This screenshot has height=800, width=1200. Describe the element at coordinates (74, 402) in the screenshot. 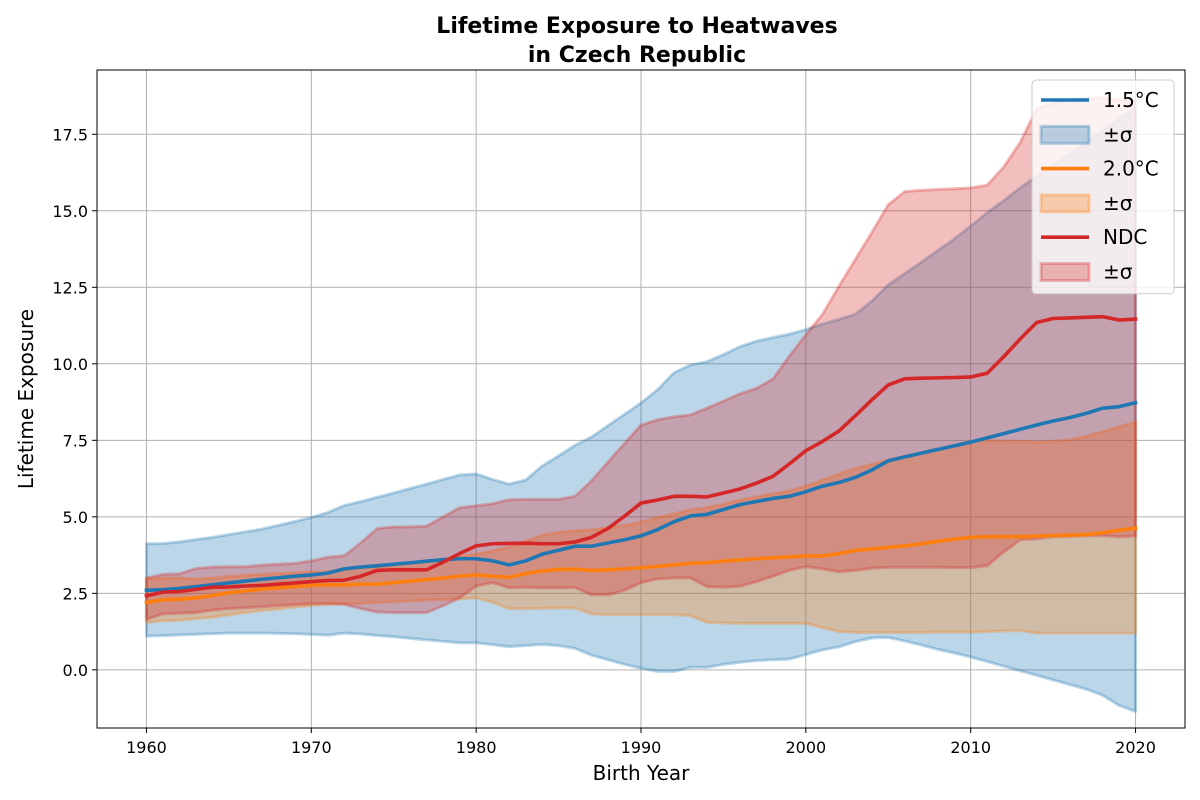

I see `y-axis: 0.0 2.5 5.0 7.5 10.0 12.5 15.0 17.5` at that location.